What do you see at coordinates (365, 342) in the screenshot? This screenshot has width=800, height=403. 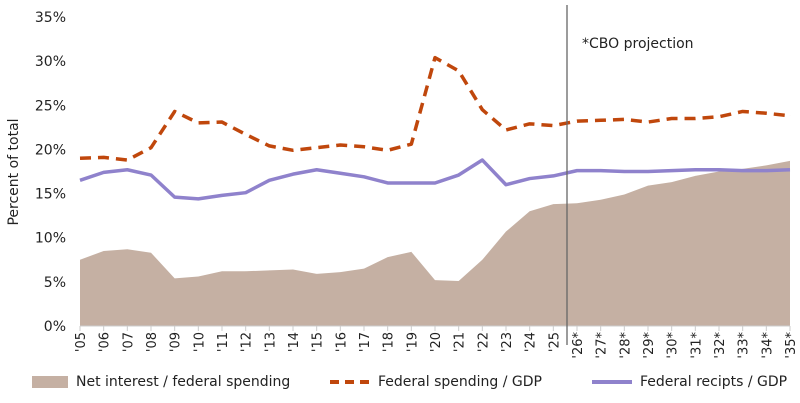 I see `x-tick-label: '17` at bounding box center [365, 342].